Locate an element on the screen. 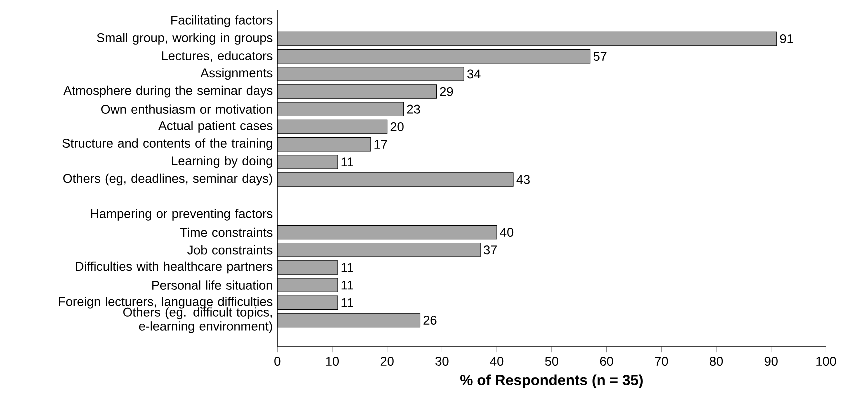  data-label: 29 is located at coordinates (447, 91).